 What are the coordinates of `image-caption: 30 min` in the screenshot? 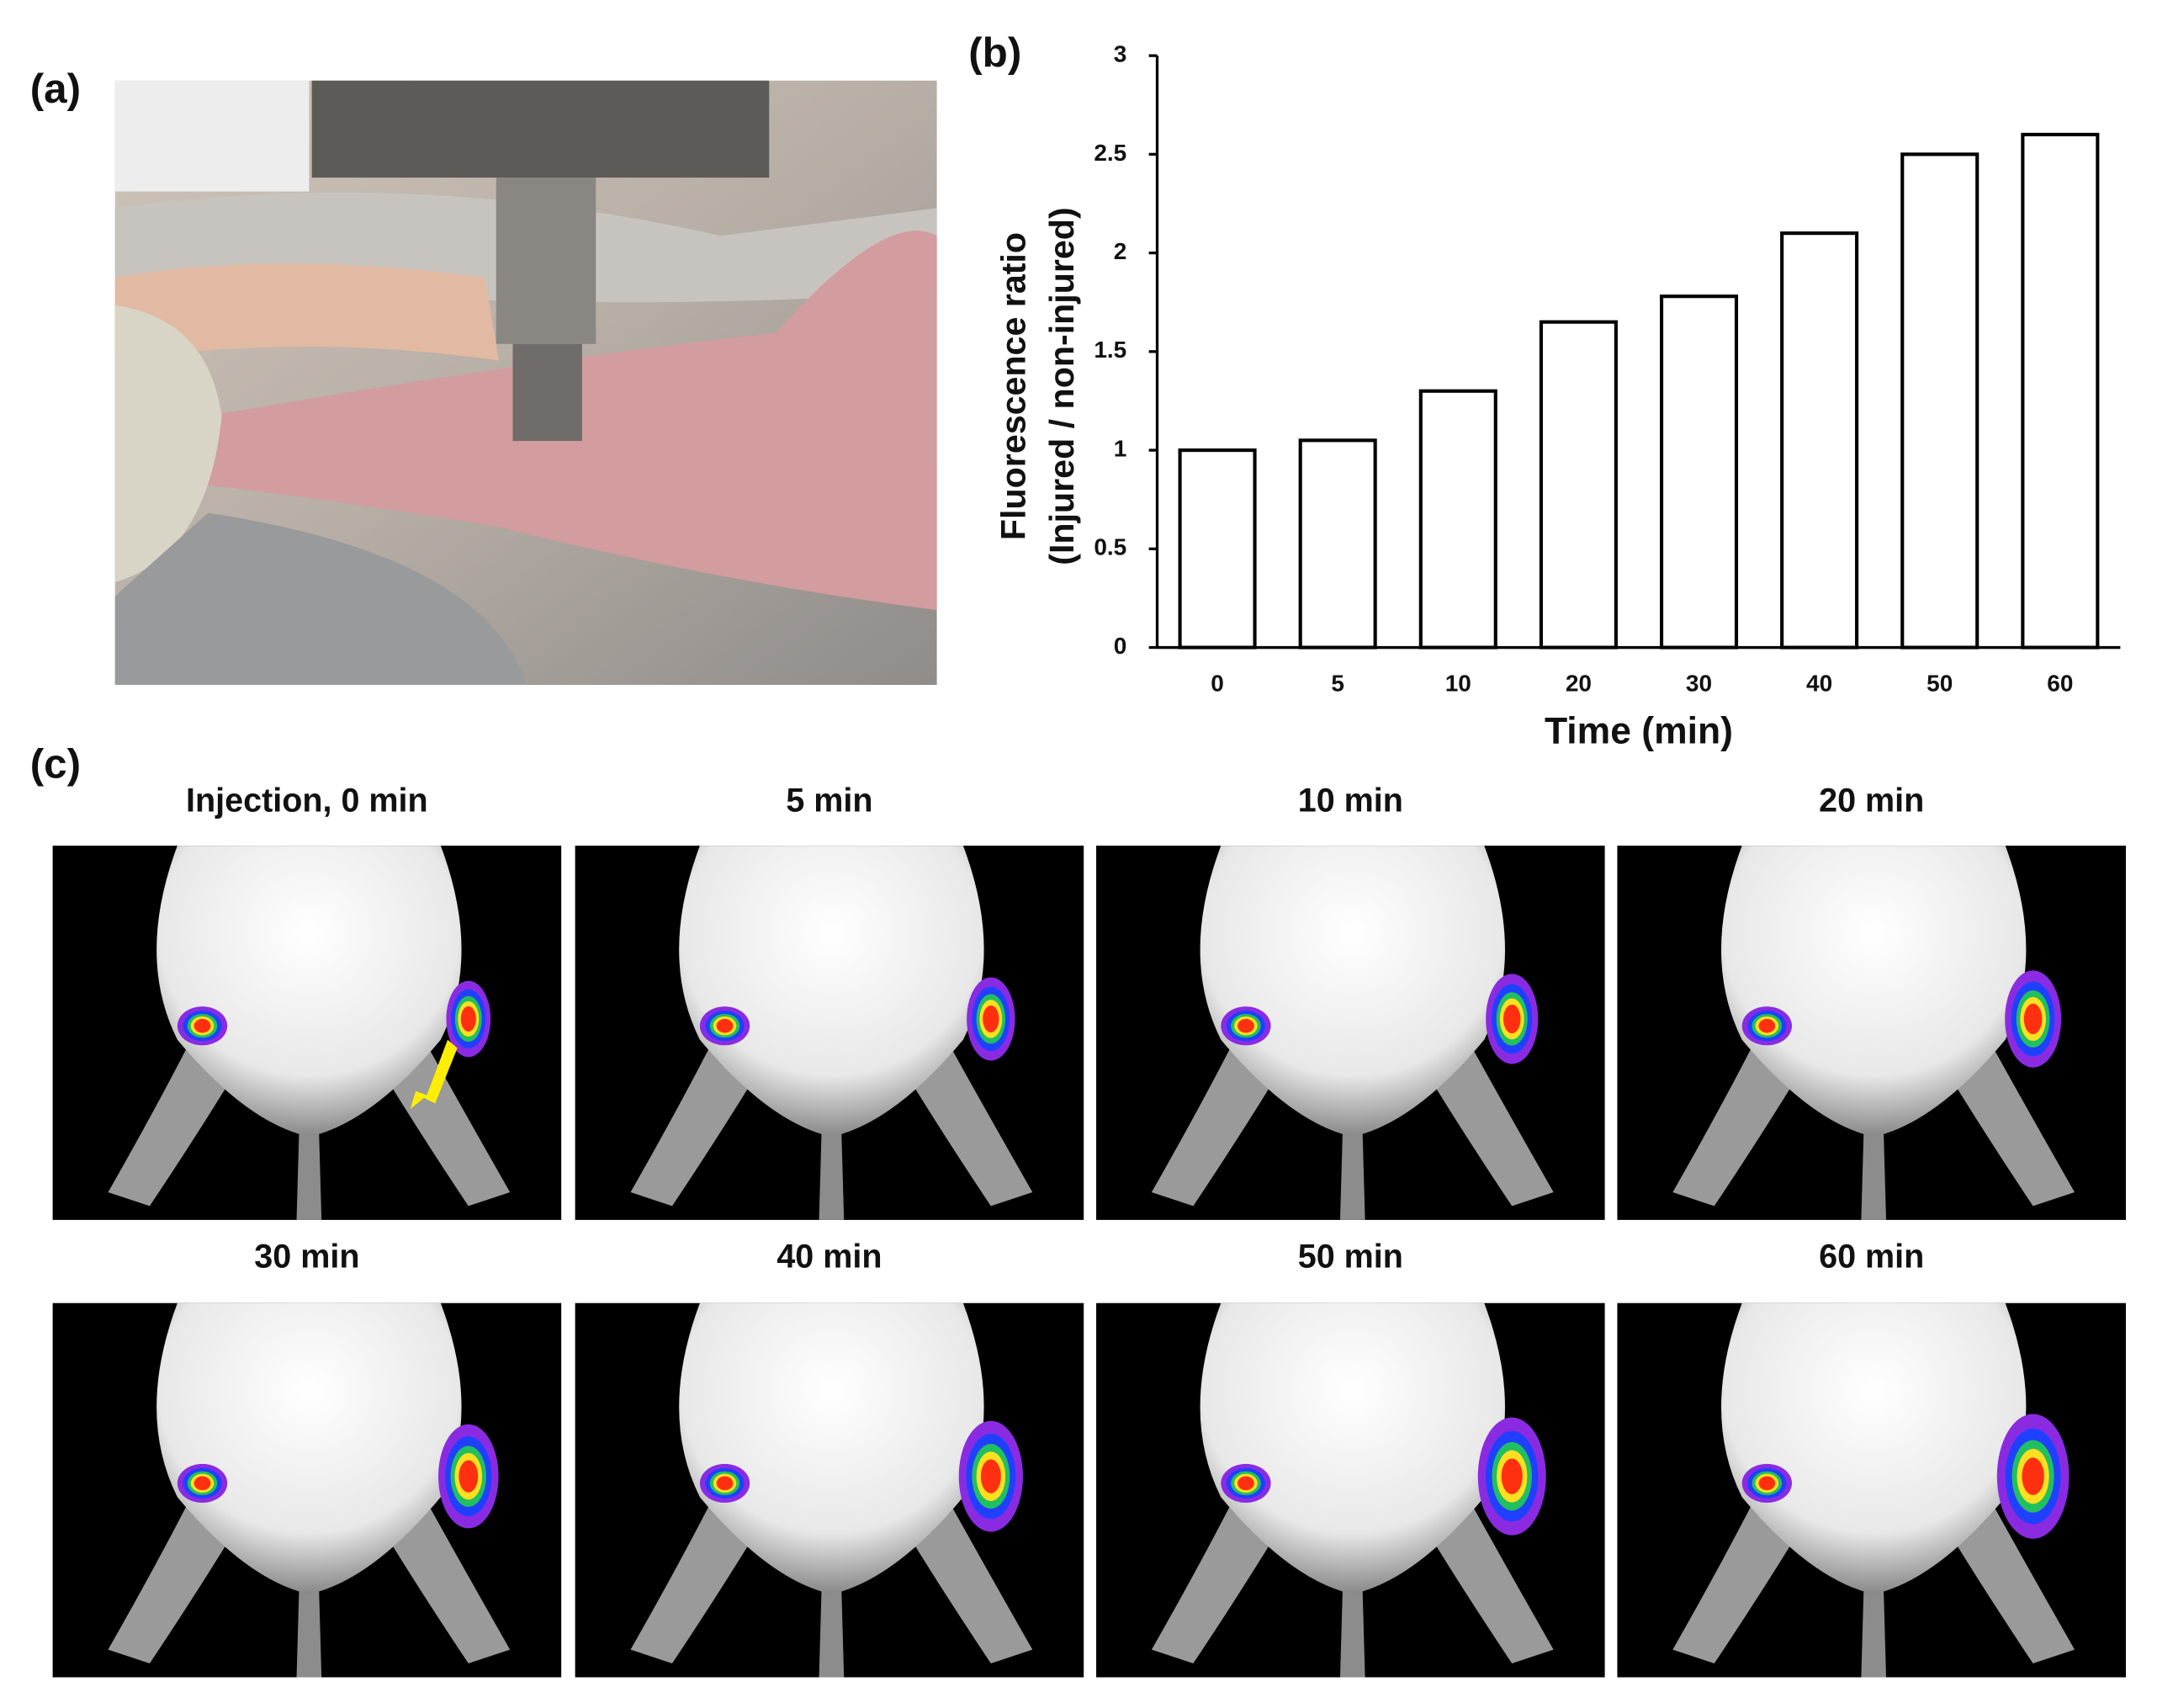 It's located at (306, 1256).